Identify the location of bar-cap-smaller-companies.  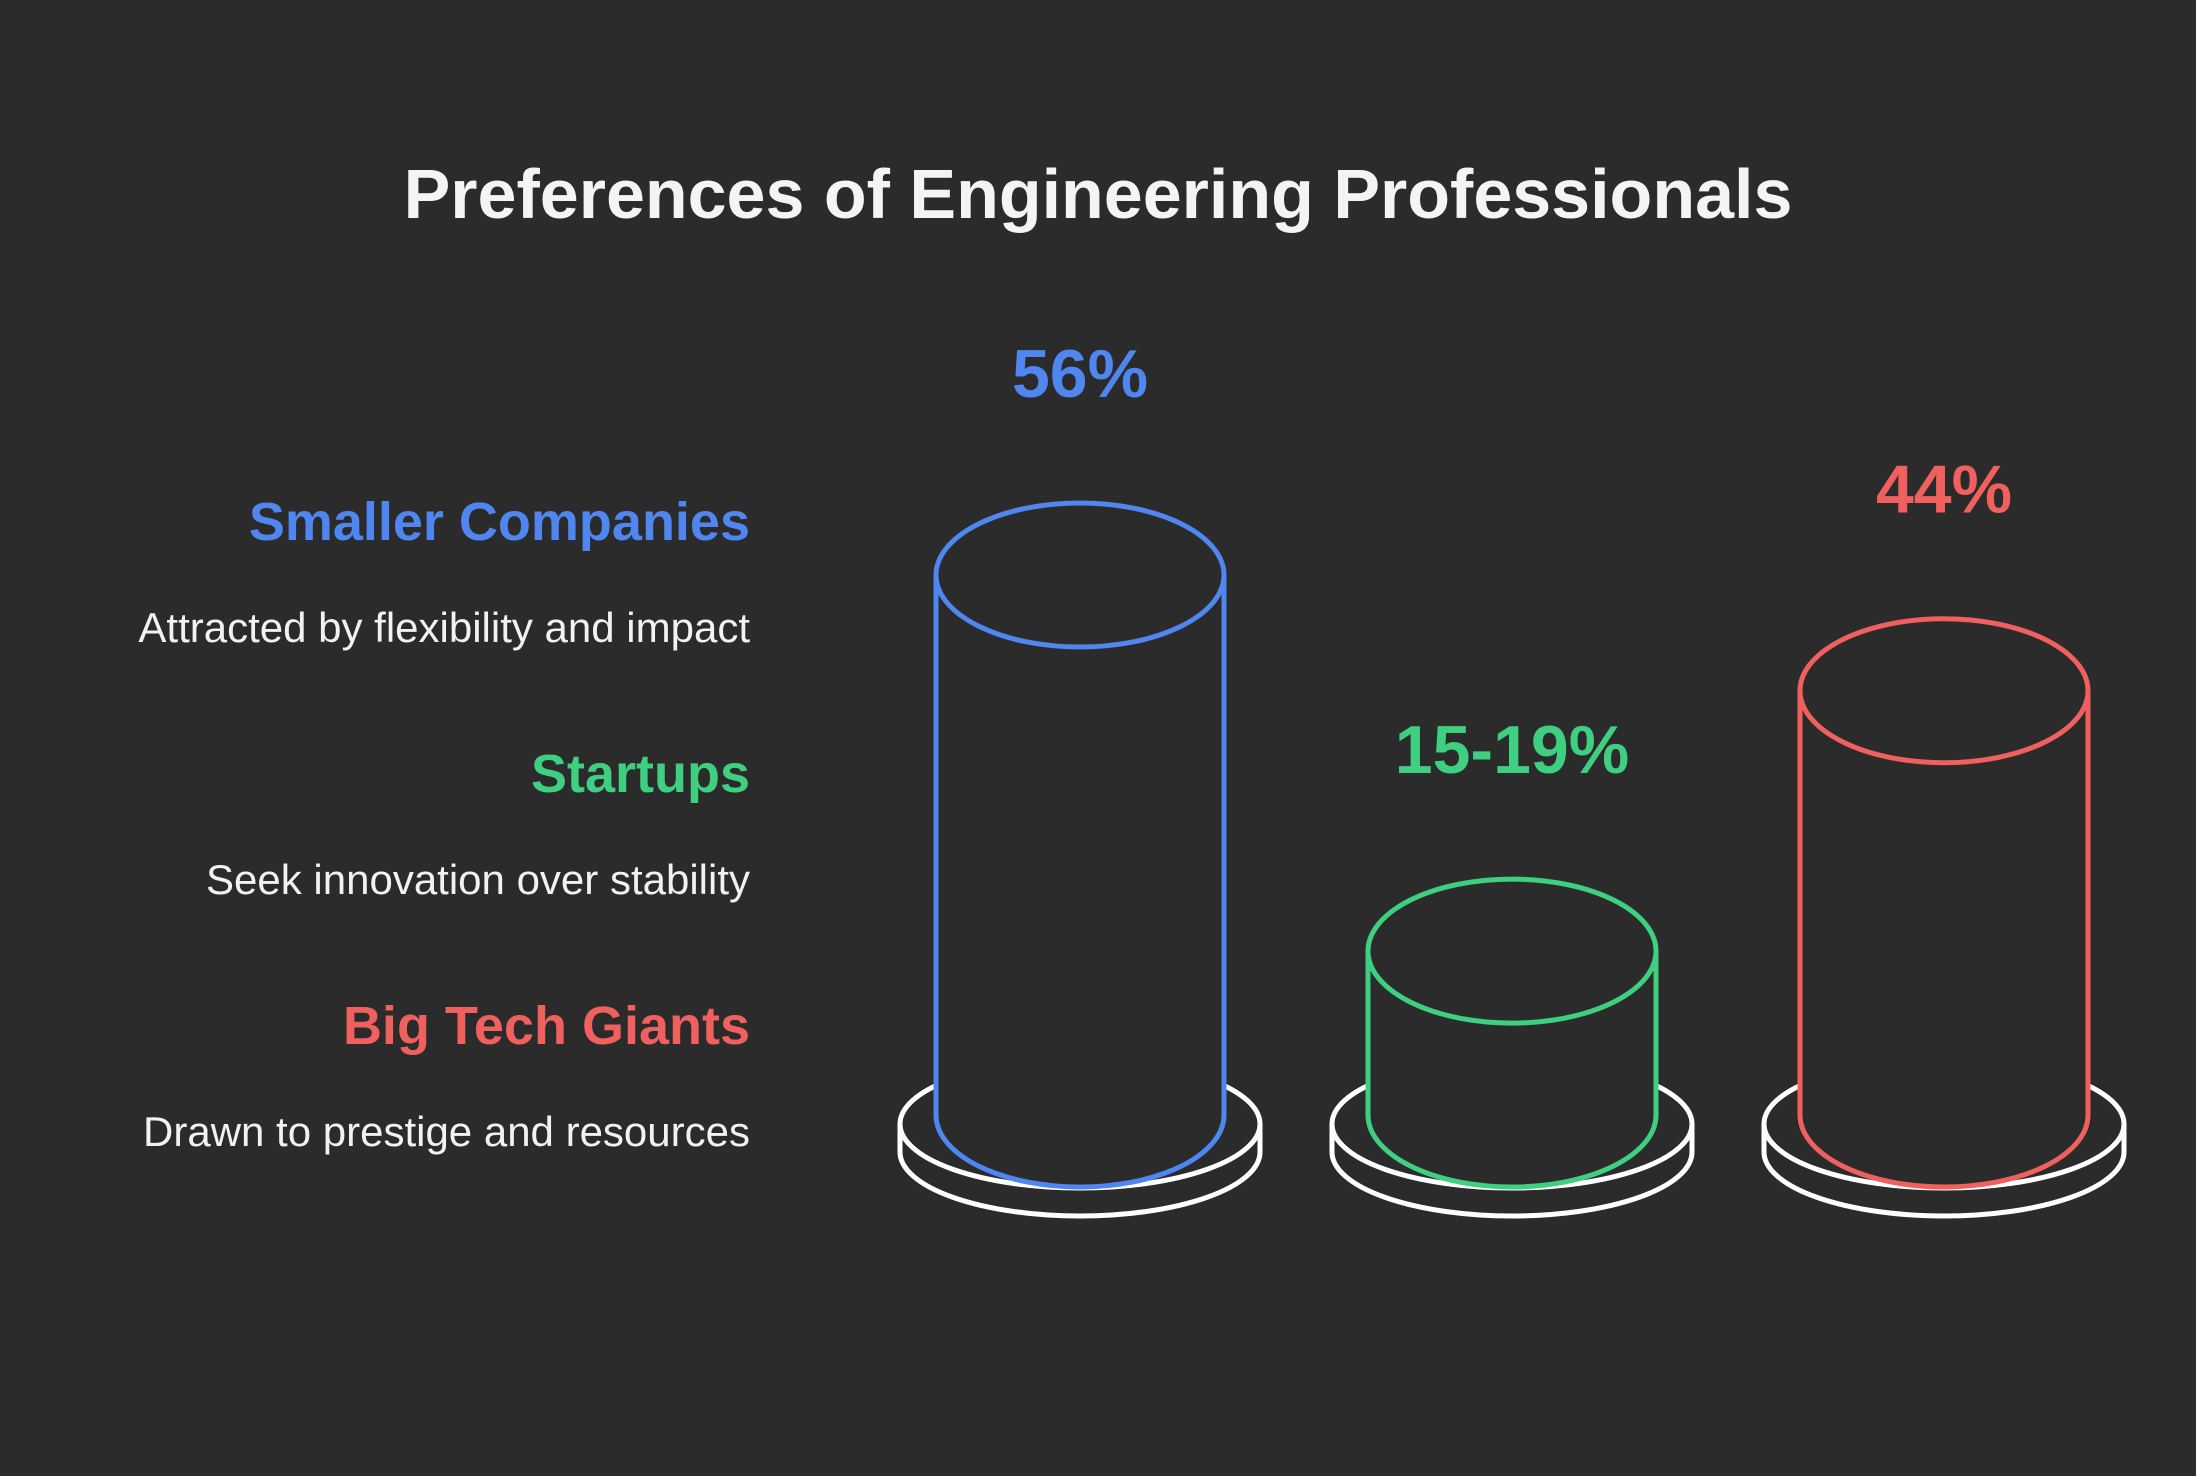
(1080, 575).